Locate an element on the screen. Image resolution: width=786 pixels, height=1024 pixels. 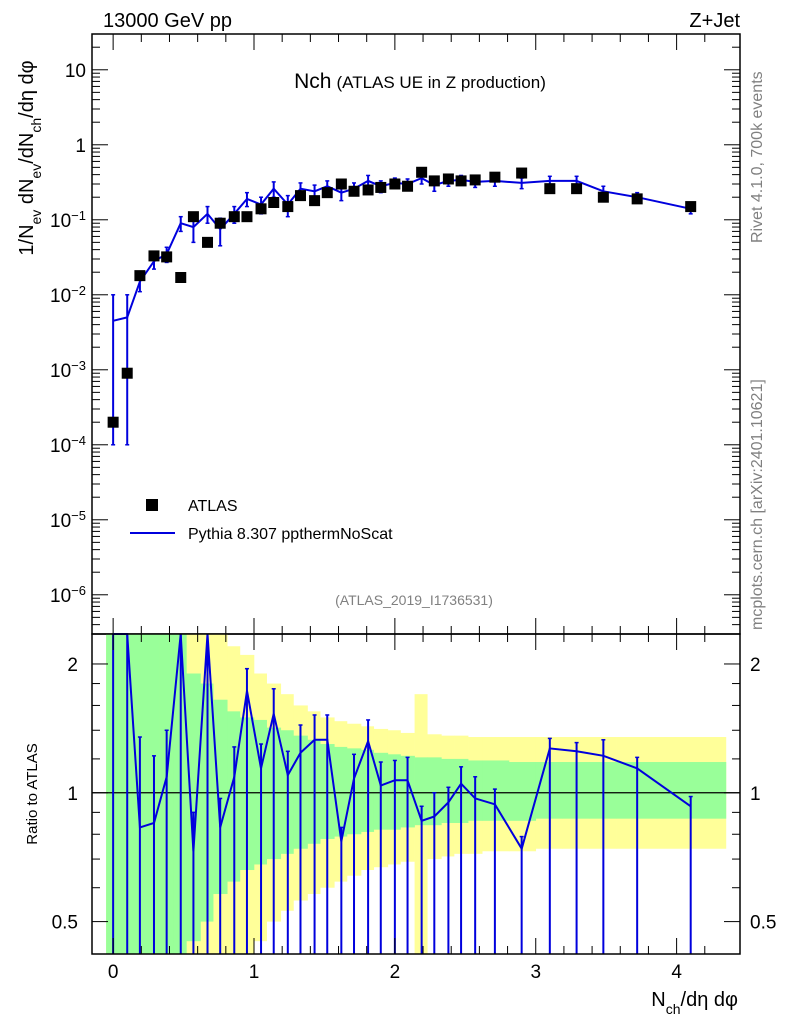
main-y-tick-label: 10⁻³ is located at coordinates (68, 369).